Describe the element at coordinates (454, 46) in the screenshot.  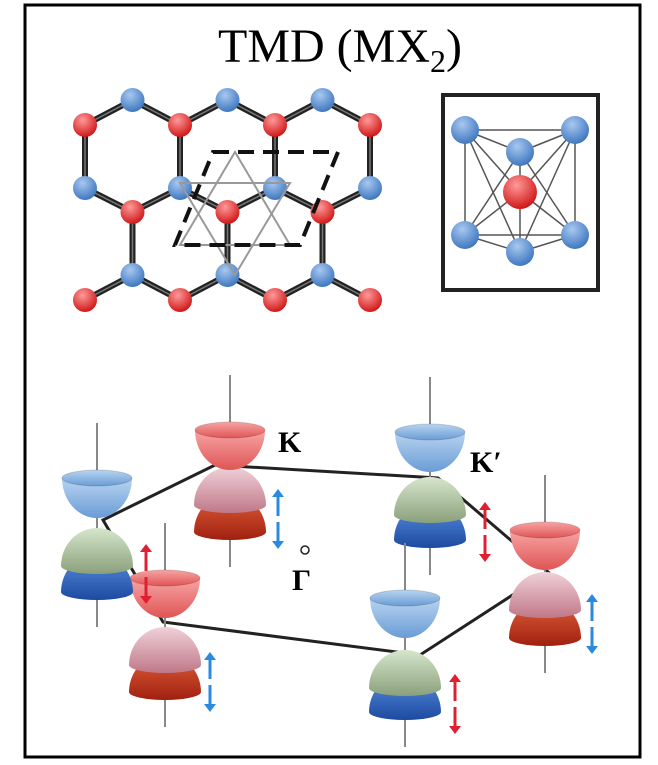
I see `title-close: )` at that location.